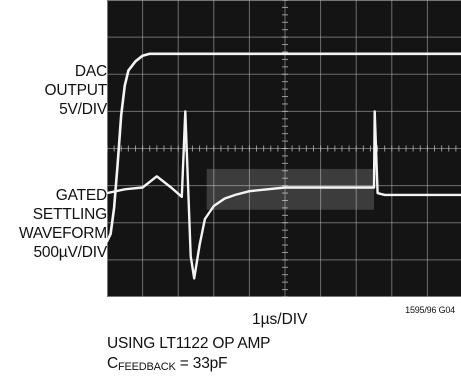  I want to click on time-scale-label: 1µs/DIV, so click(280, 319).